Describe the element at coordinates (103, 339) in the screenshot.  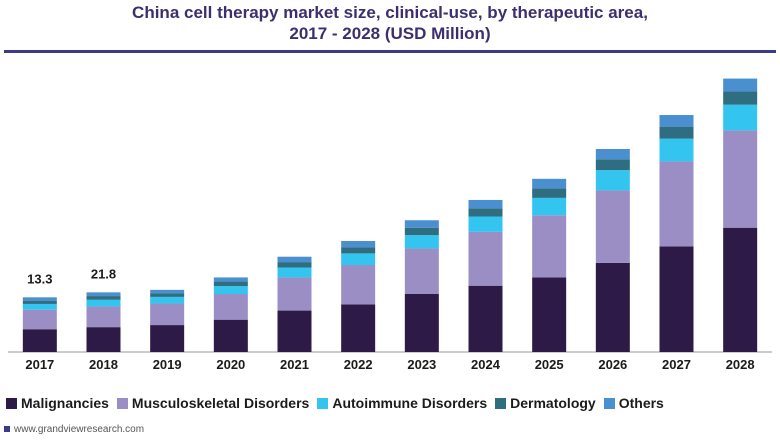
I see `bar-segment-2018-malignancies` at that location.